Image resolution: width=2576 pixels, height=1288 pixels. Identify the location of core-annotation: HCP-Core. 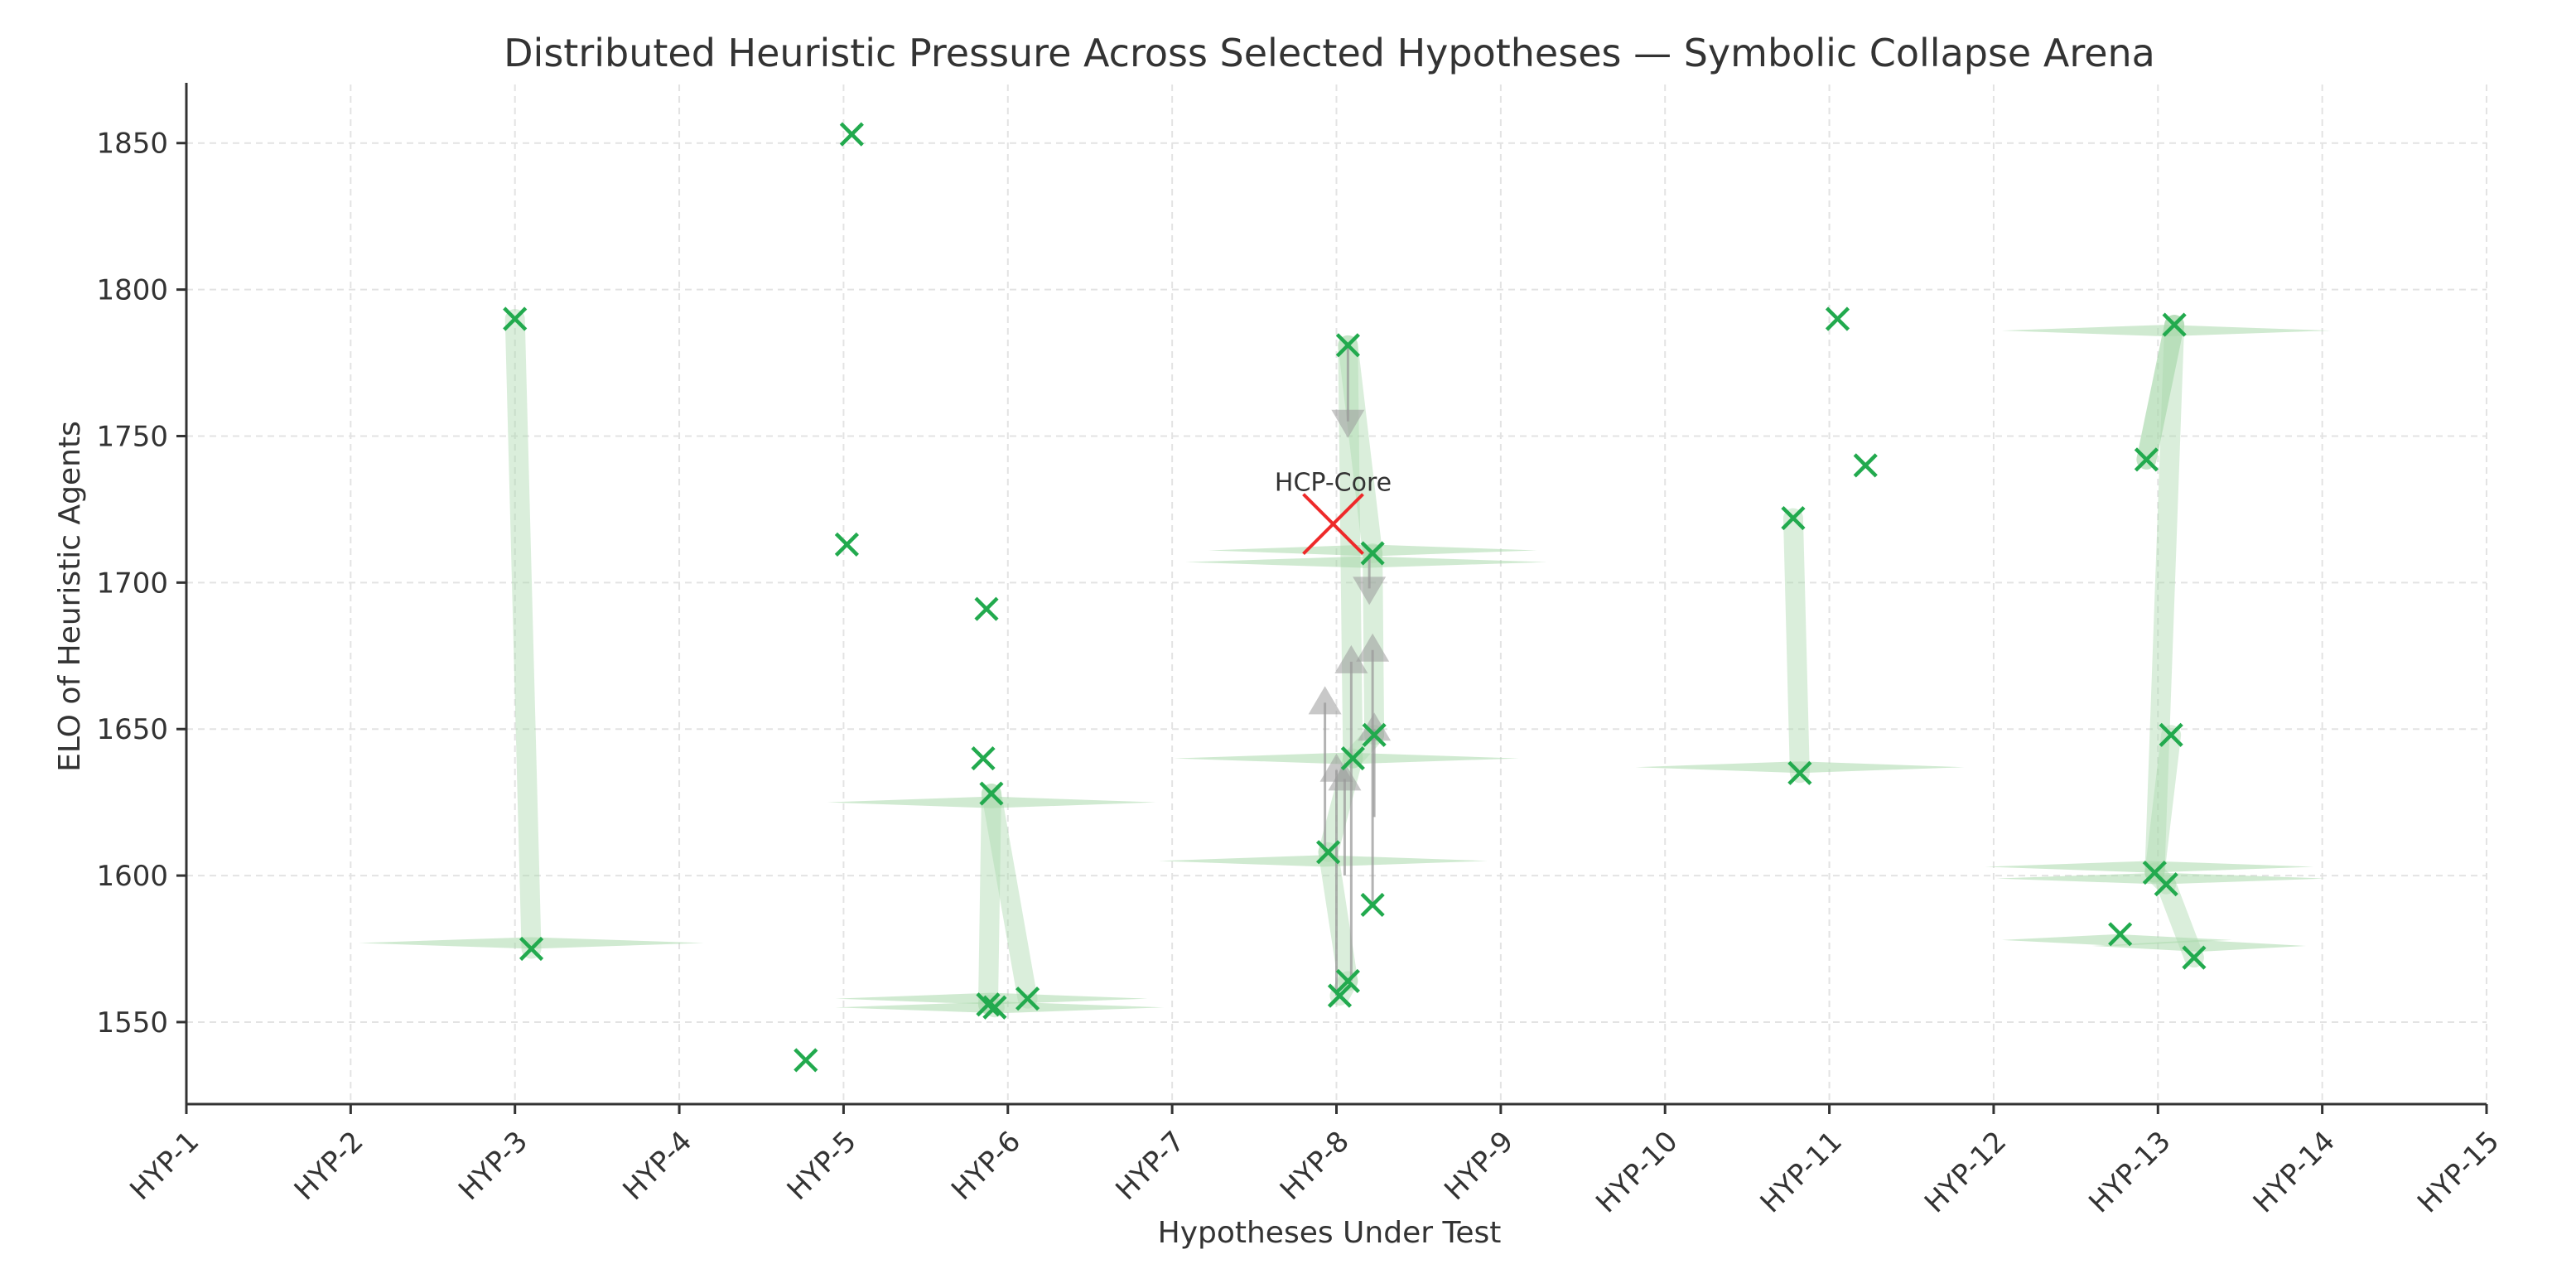
(1333, 483).